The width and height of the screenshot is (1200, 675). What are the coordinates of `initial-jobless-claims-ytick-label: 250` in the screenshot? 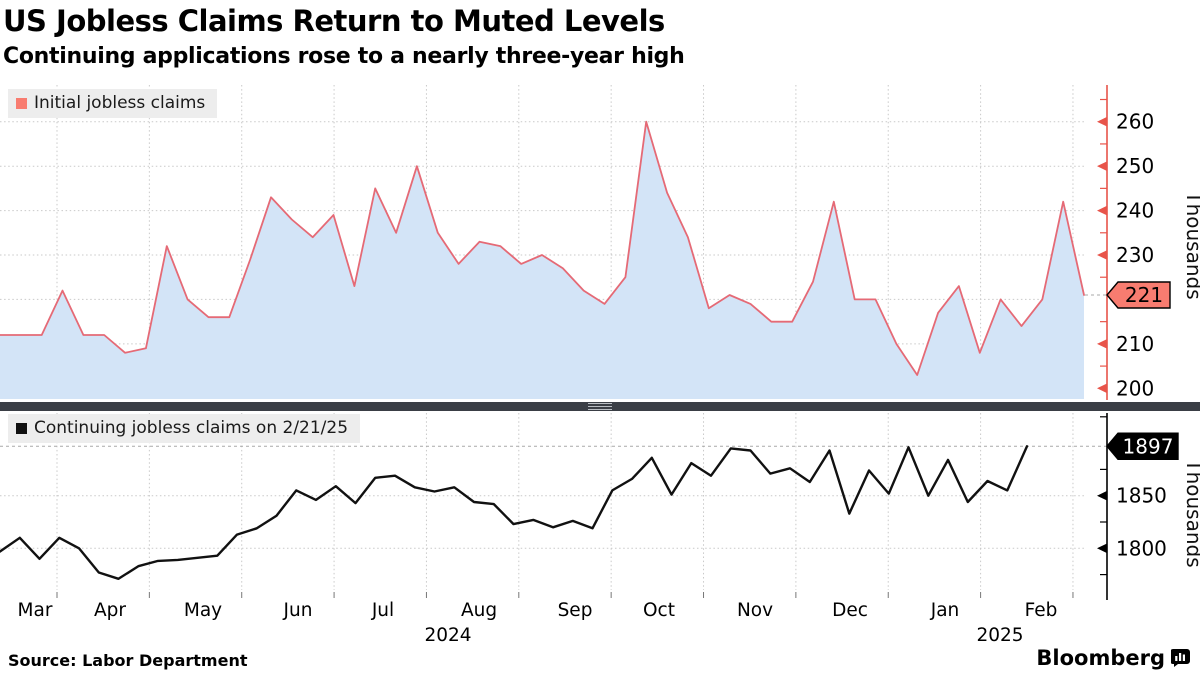 It's located at (1135, 166).